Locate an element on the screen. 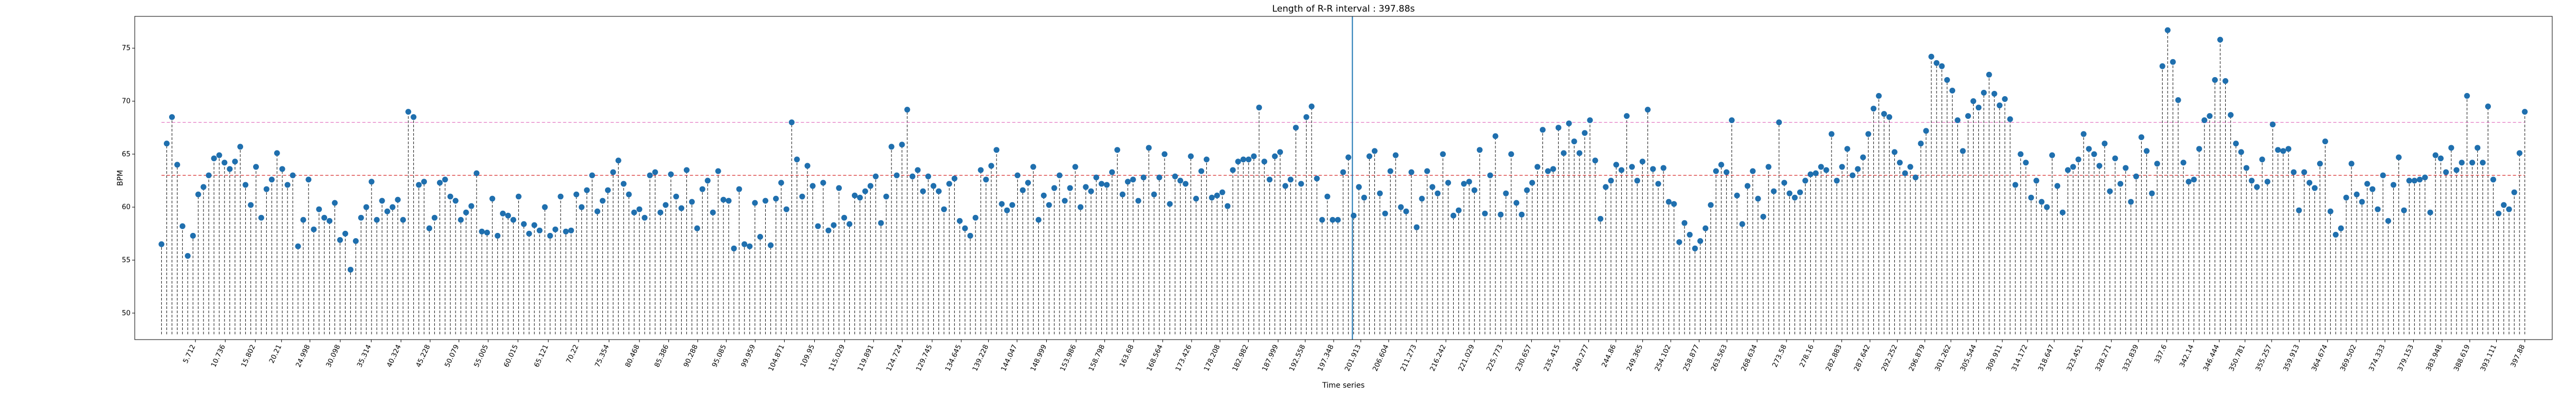  y-tick-label: 65 is located at coordinates (127, 154).